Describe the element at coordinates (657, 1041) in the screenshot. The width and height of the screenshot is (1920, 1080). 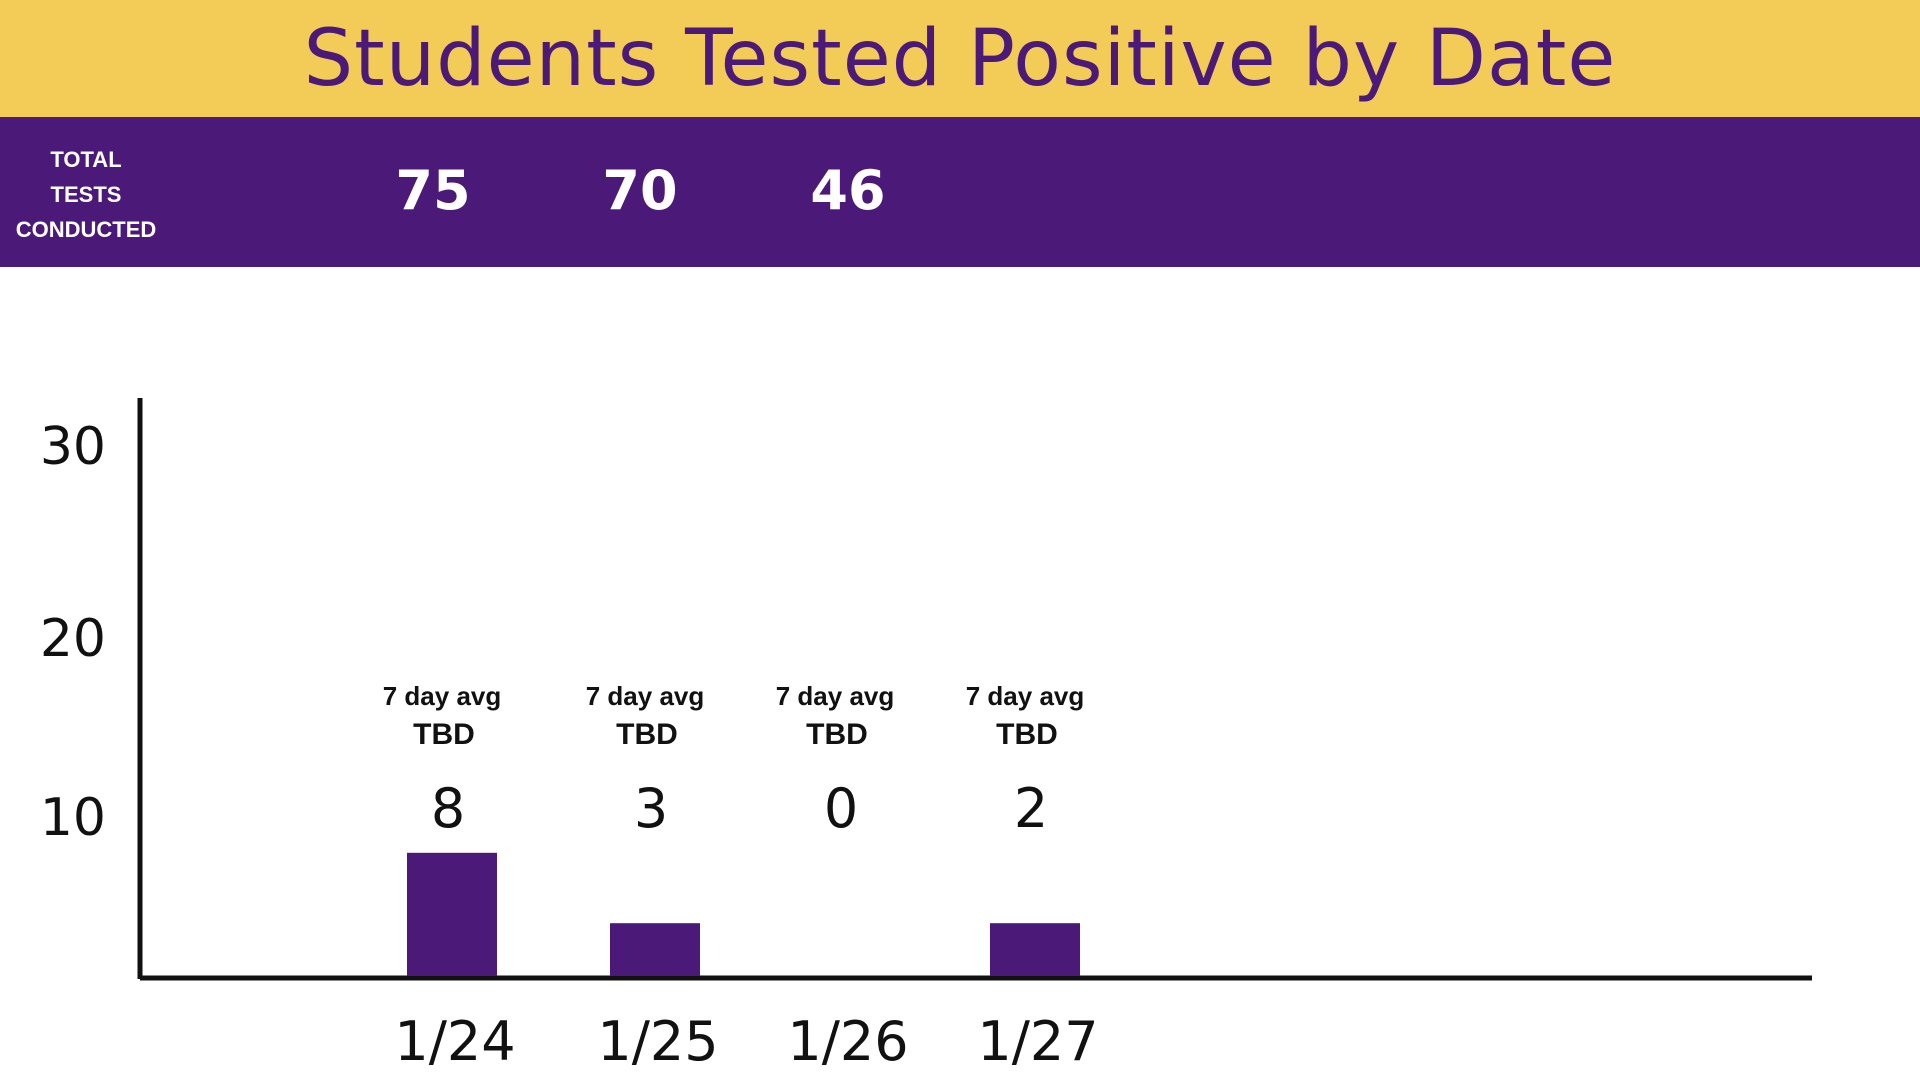
I see `x-tick-label: 1/25` at that location.